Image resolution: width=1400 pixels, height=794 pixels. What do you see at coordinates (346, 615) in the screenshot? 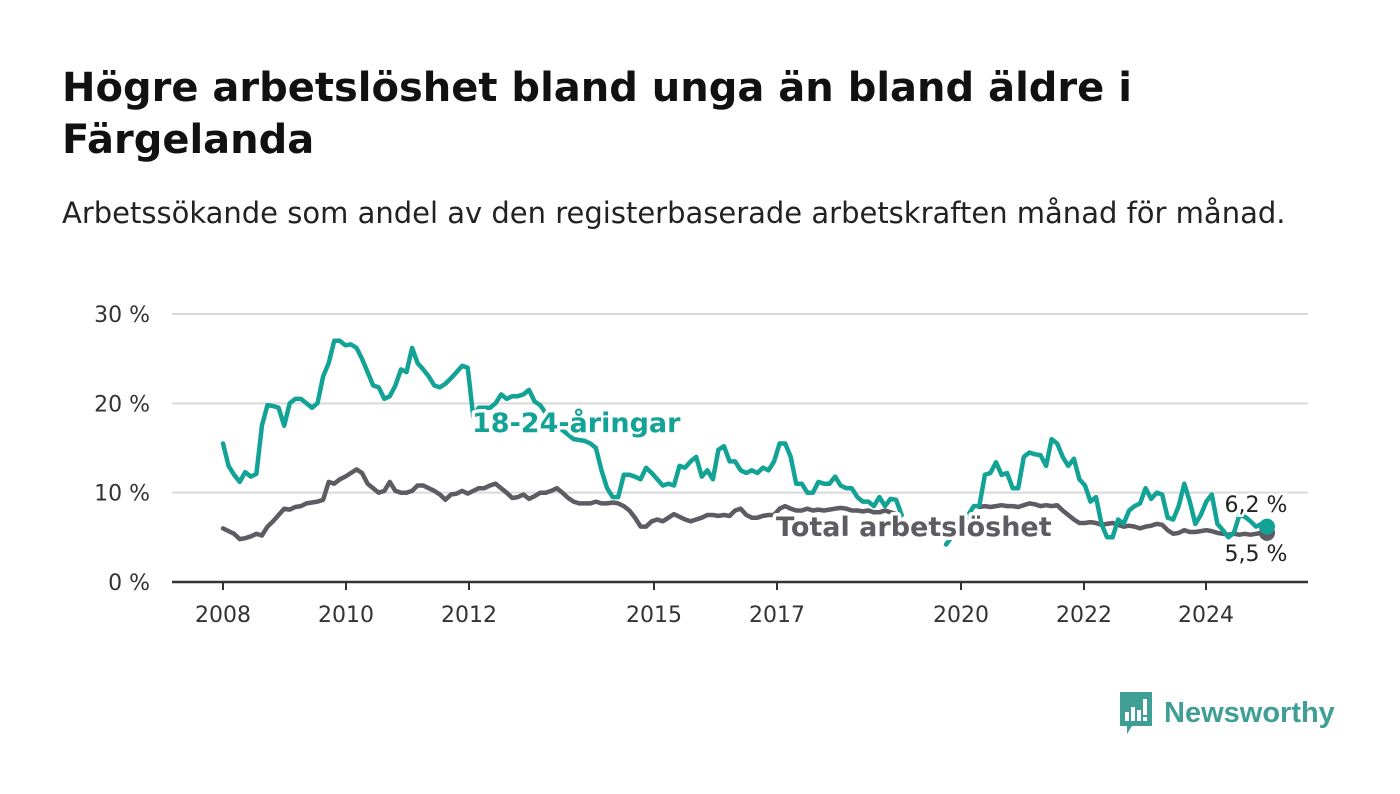
I see `x-tick-label: 2010` at bounding box center [346, 615].